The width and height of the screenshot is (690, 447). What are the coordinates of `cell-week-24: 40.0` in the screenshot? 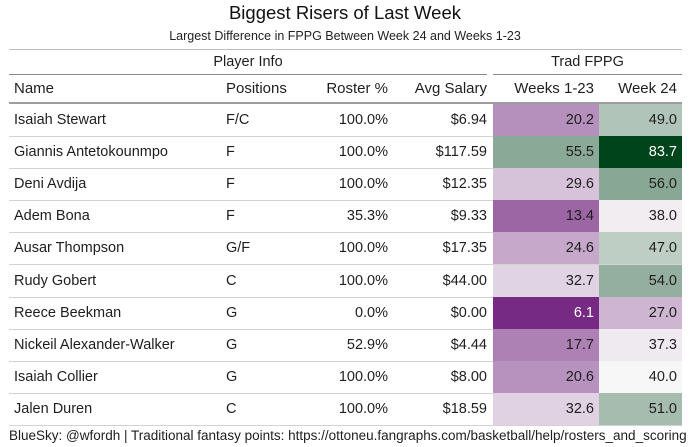 It's located at (640, 376).